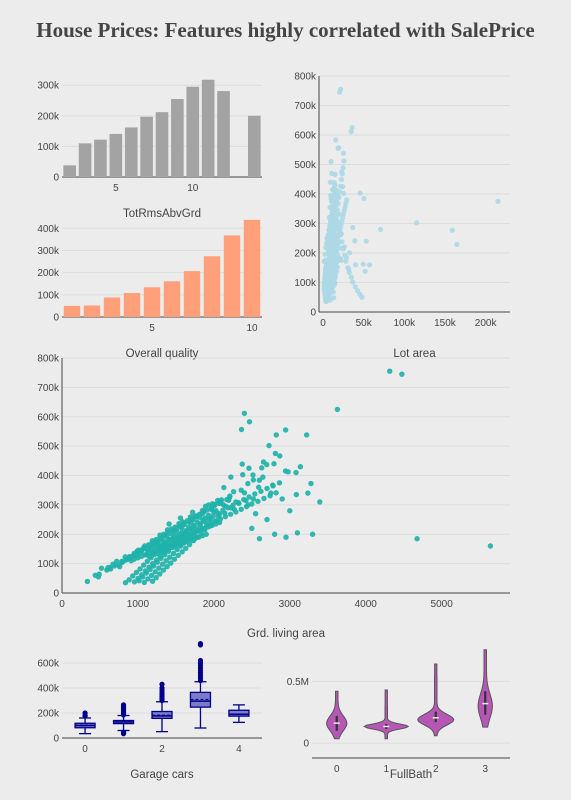 Image resolution: width=571 pixels, height=800 pixels. What do you see at coordinates (149, 149) in the screenshot?
I see `chart-tot-rms: 0 100k 200k 300k 5 10 TotRmsAbvGrd` at bounding box center [149, 149].